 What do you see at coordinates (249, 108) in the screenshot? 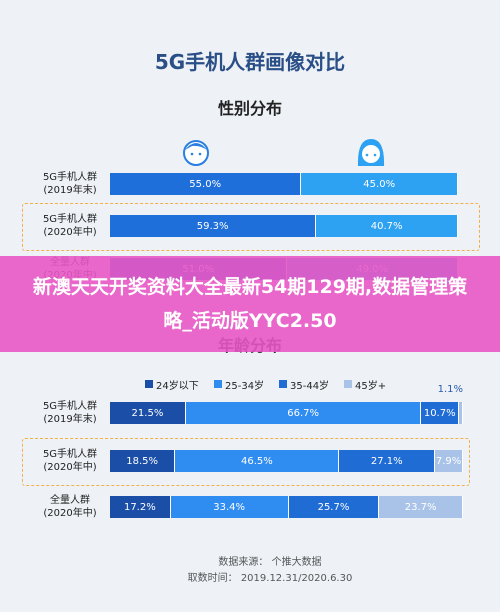
I see `subtitle: 性别分布` at bounding box center [249, 108].